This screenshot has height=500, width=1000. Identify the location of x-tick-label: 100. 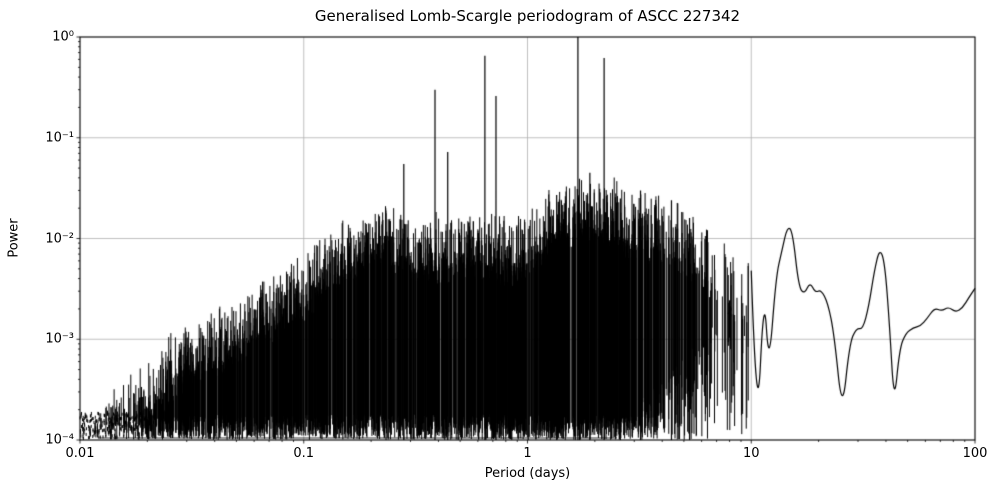
(975, 453).